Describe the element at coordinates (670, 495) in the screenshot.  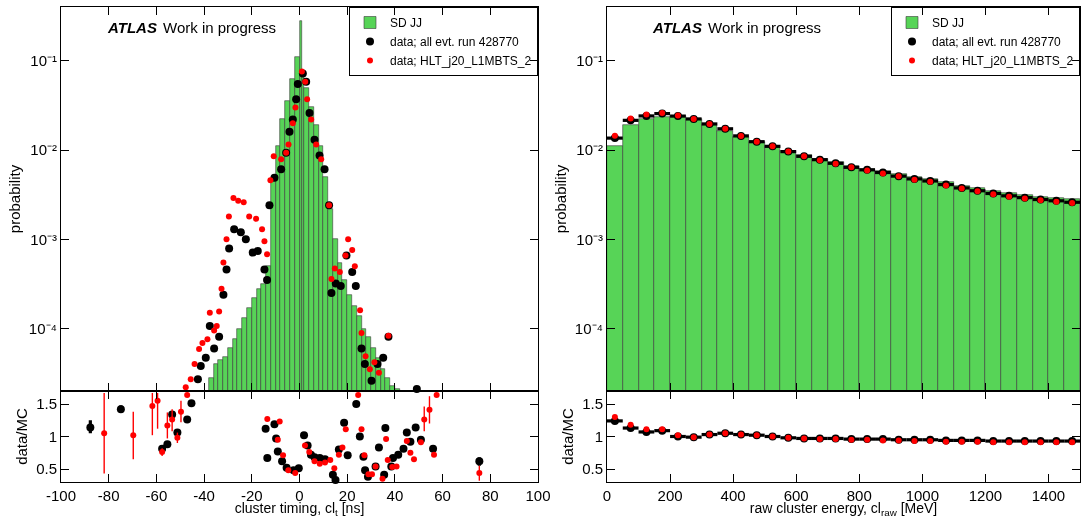
I see `x-tick-label: 200` at that location.